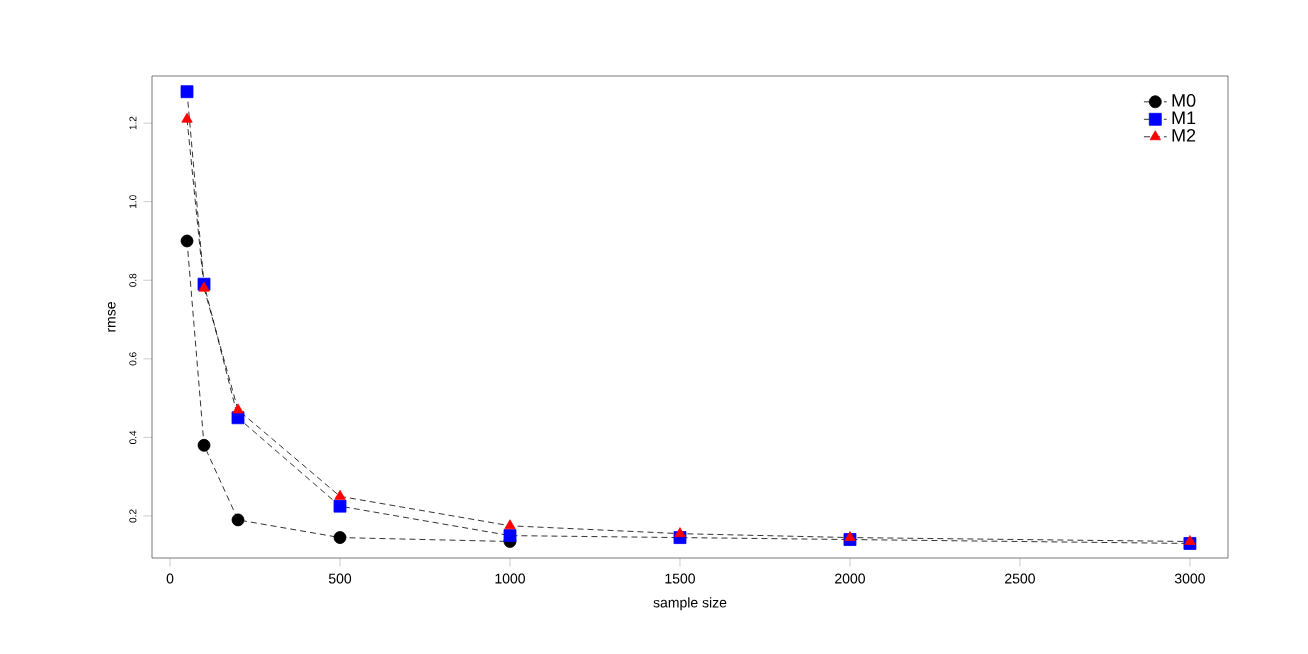 The width and height of the screenshot is (1308, 654). Describe the element at coordinates (1184, 100) in the screenshot. I see `legend-label: M0` at that location.